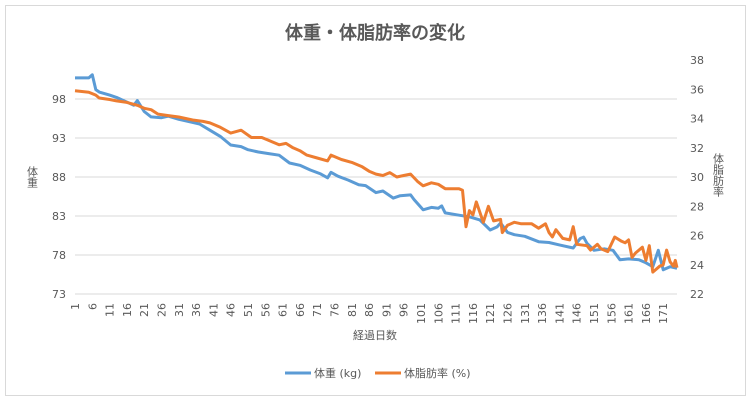  I want to click on x-tick-label: 151, so click(594, 313).